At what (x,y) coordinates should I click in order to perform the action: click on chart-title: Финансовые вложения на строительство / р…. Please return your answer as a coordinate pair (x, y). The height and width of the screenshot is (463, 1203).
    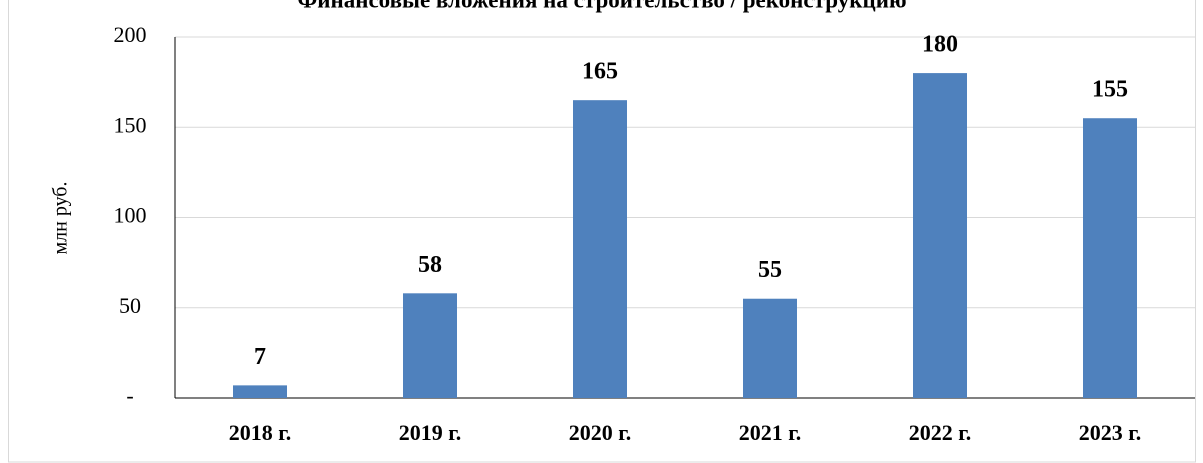
    Looking at the image, I should click on (601, 6).